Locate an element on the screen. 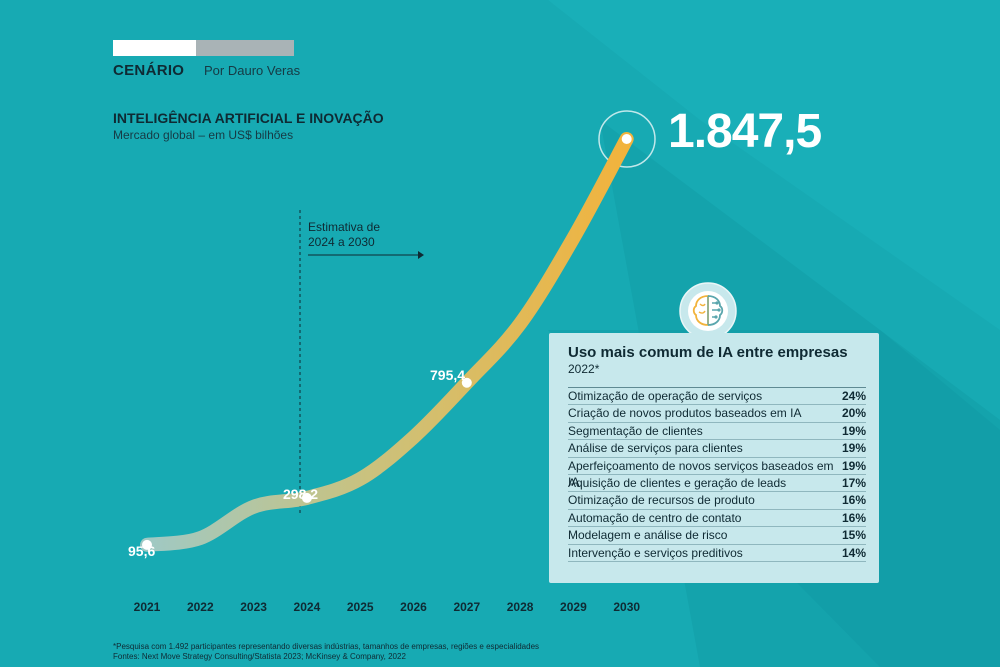 This screenshot has height=667, width=1000. x-tick-label: 2027 is located at coordinates (466, 607).